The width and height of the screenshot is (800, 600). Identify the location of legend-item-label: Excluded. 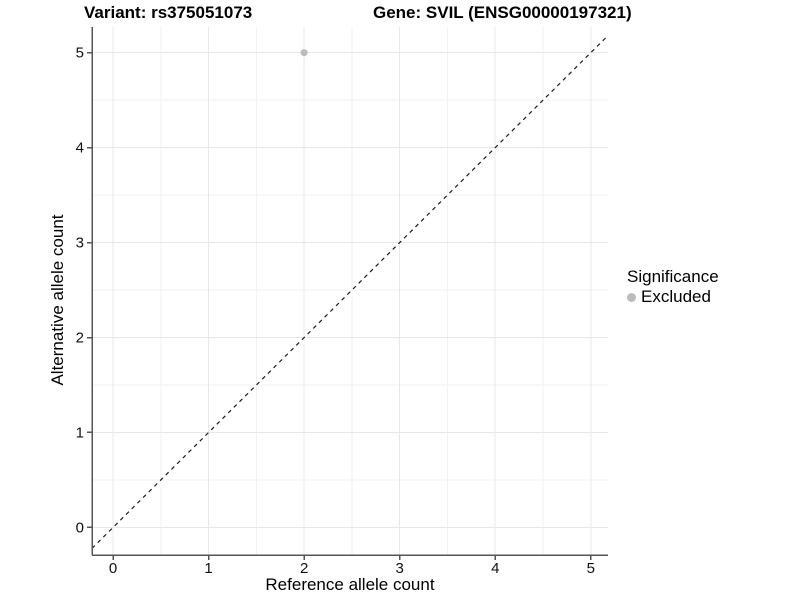
(676, 296).